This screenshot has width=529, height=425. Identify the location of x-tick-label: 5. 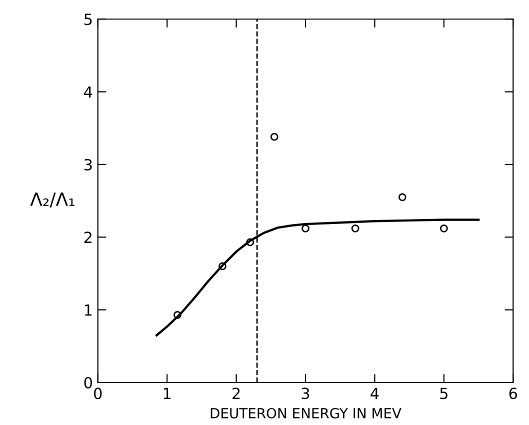
(444, 394).